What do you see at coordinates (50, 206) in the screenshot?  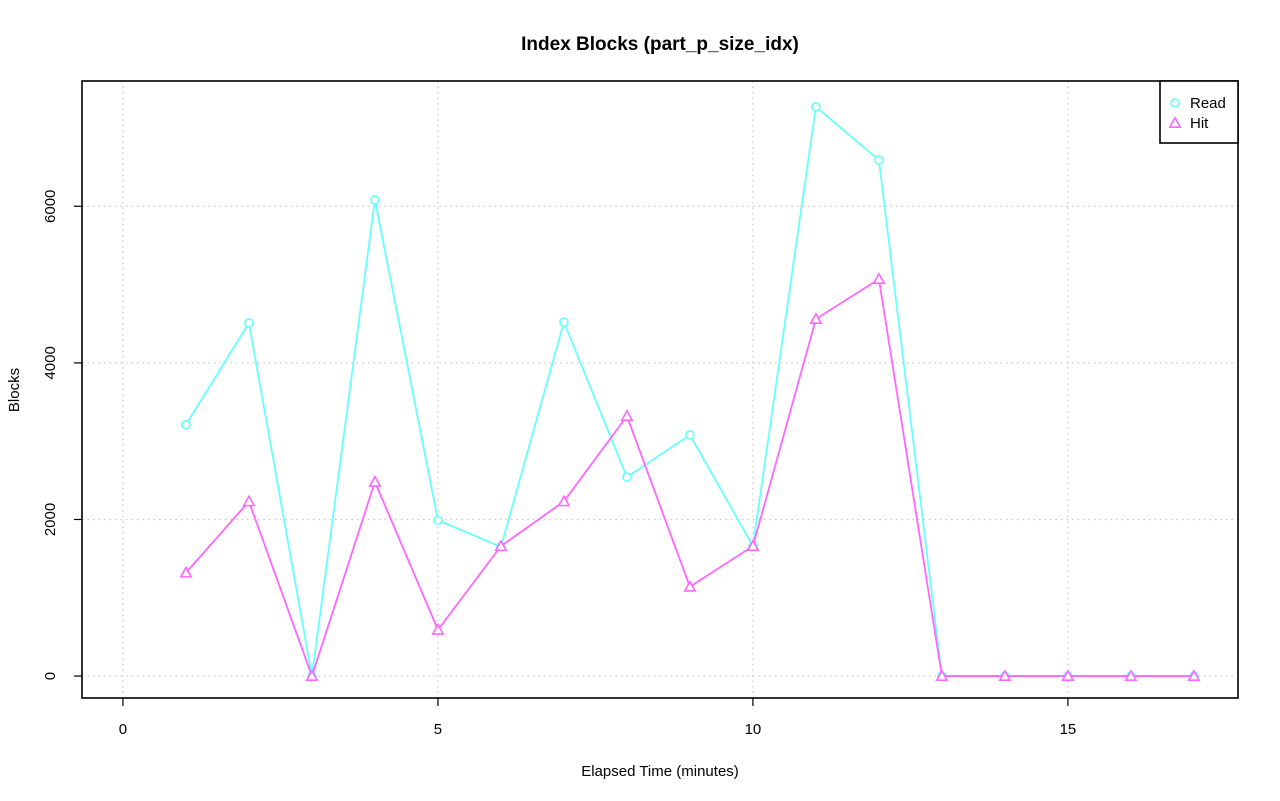 I see `y-tick-label: 6000` at bounding box center [50, 206].